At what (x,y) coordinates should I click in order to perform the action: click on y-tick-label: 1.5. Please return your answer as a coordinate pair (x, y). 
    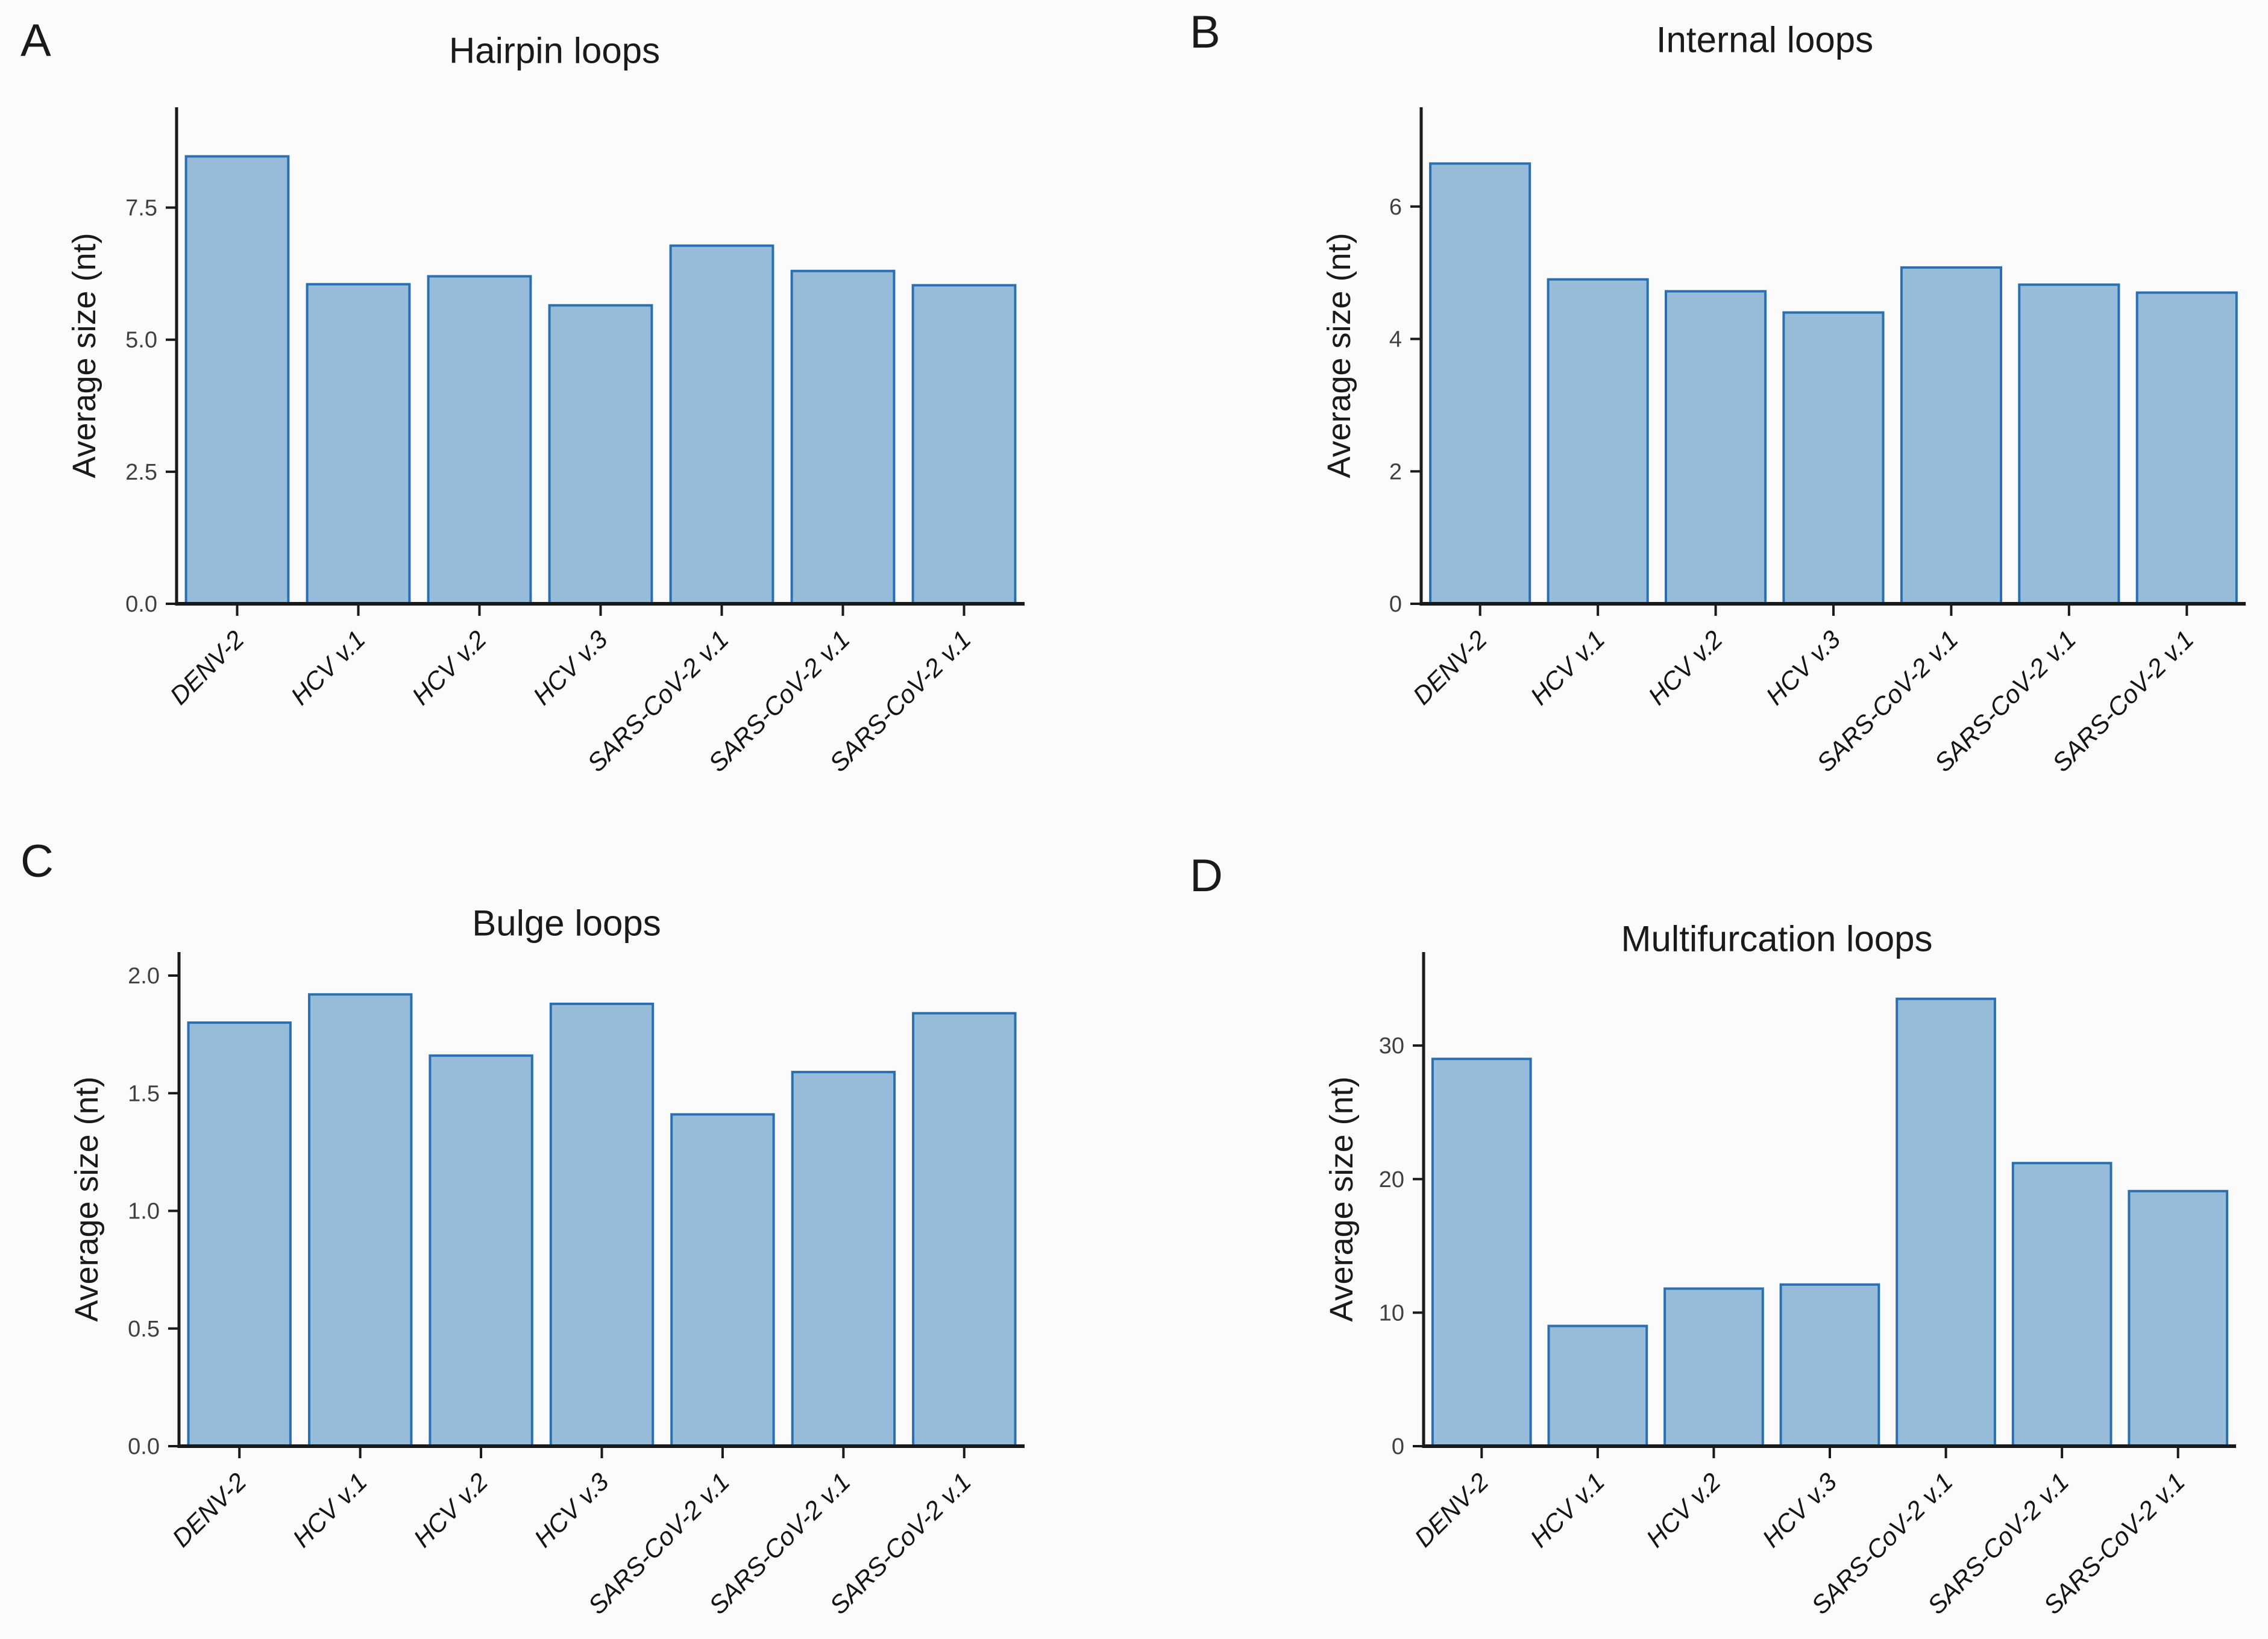
    Looking at the image, I should click on (144, 1093).